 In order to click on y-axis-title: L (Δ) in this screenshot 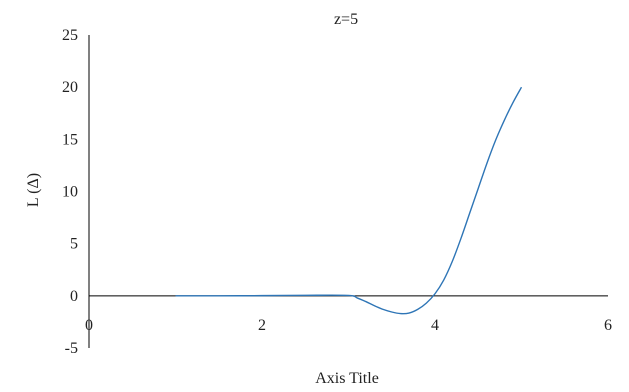, I will do `click(33, 190)`.